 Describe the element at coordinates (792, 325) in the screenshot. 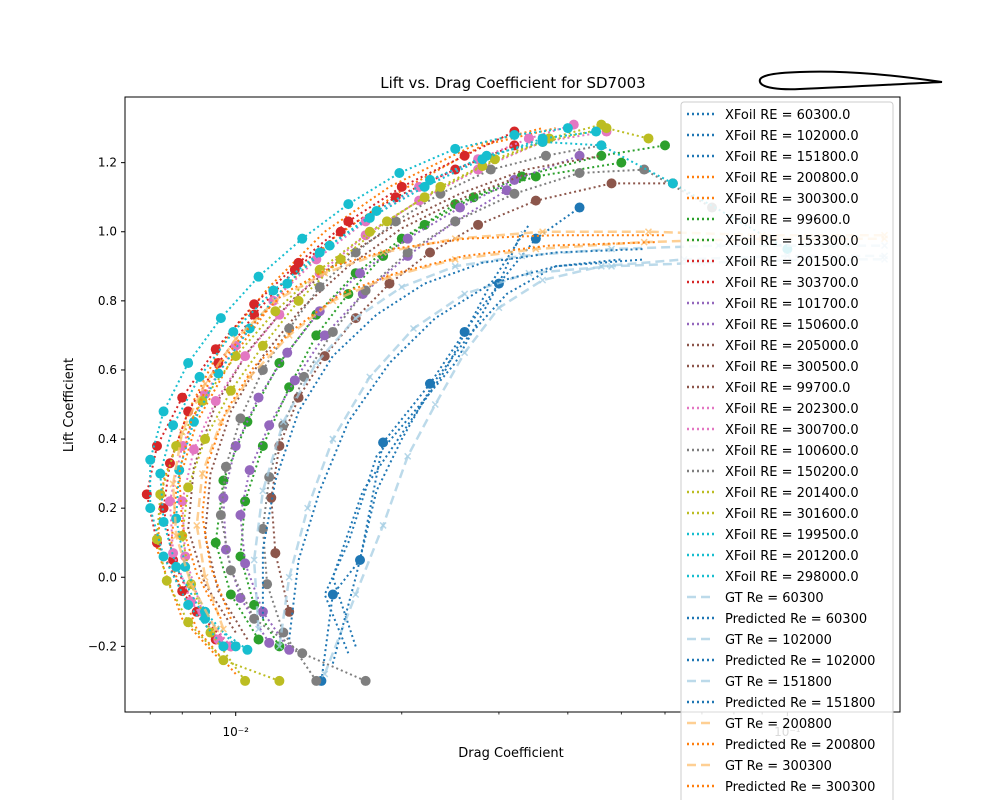

I see `legend-entry: XFoil RE = 150600.0` at that location.